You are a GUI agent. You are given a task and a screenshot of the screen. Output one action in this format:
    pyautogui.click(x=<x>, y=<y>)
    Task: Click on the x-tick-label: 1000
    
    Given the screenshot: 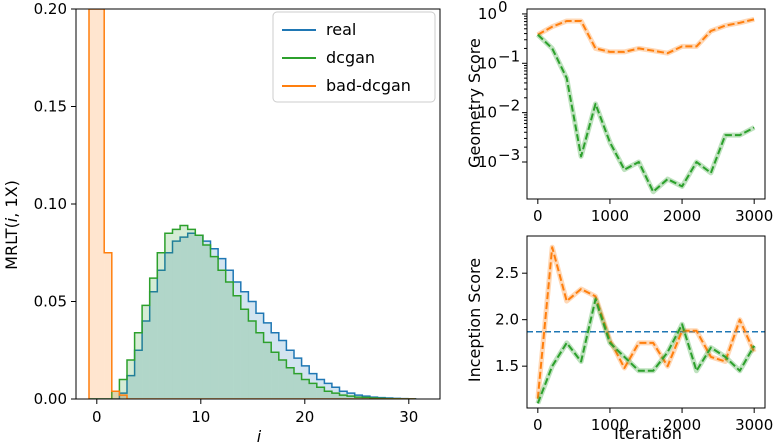 What is the action you would take?
    pyautogui.click(x=610, y=425)
    